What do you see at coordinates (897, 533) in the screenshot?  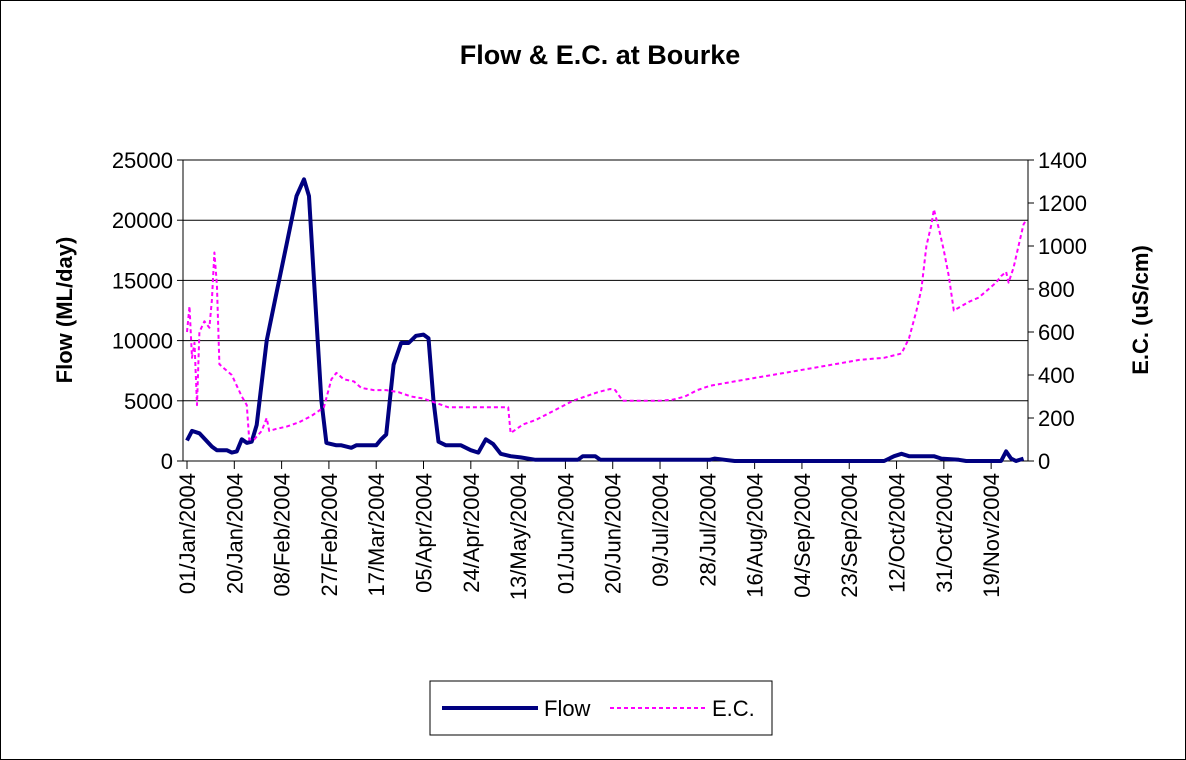 I see `x-tick-label: 12/Oct/2004` at bounding box center [897, 533].